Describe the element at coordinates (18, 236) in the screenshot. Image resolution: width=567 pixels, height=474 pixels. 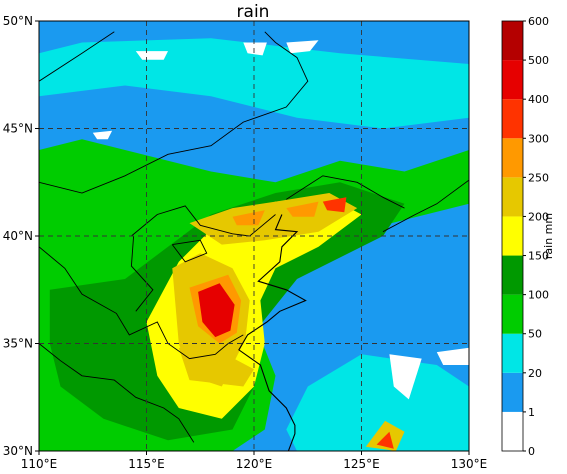
I see `lat-tick-label: 40°N` at that location.